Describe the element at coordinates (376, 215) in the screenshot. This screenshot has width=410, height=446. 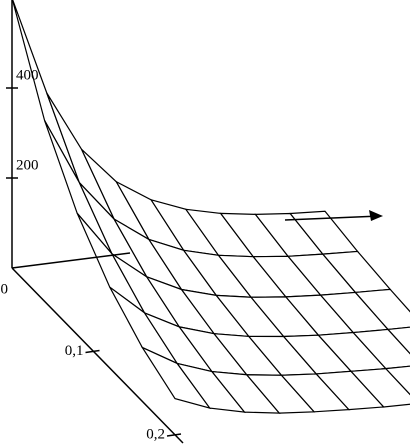
I see `x-axis-arrowhead` at that location.